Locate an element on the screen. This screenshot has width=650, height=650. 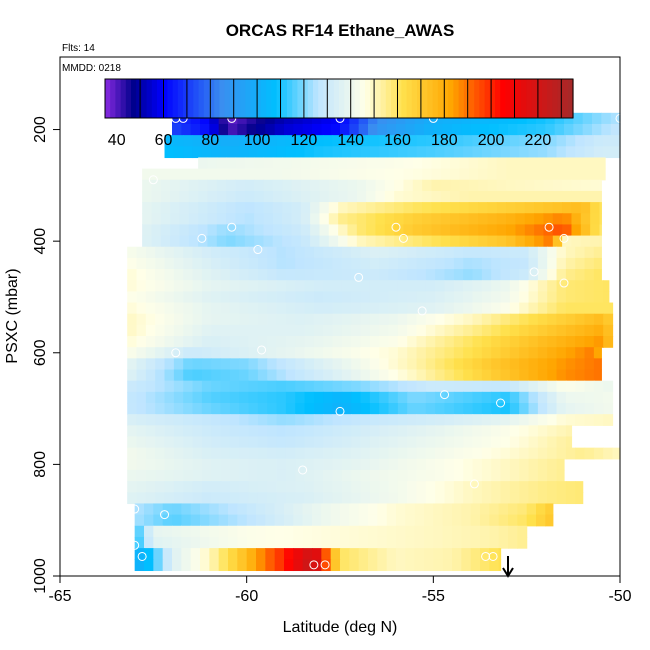
date-note: MMDD: 0218 is located at coordinates (91, 68).